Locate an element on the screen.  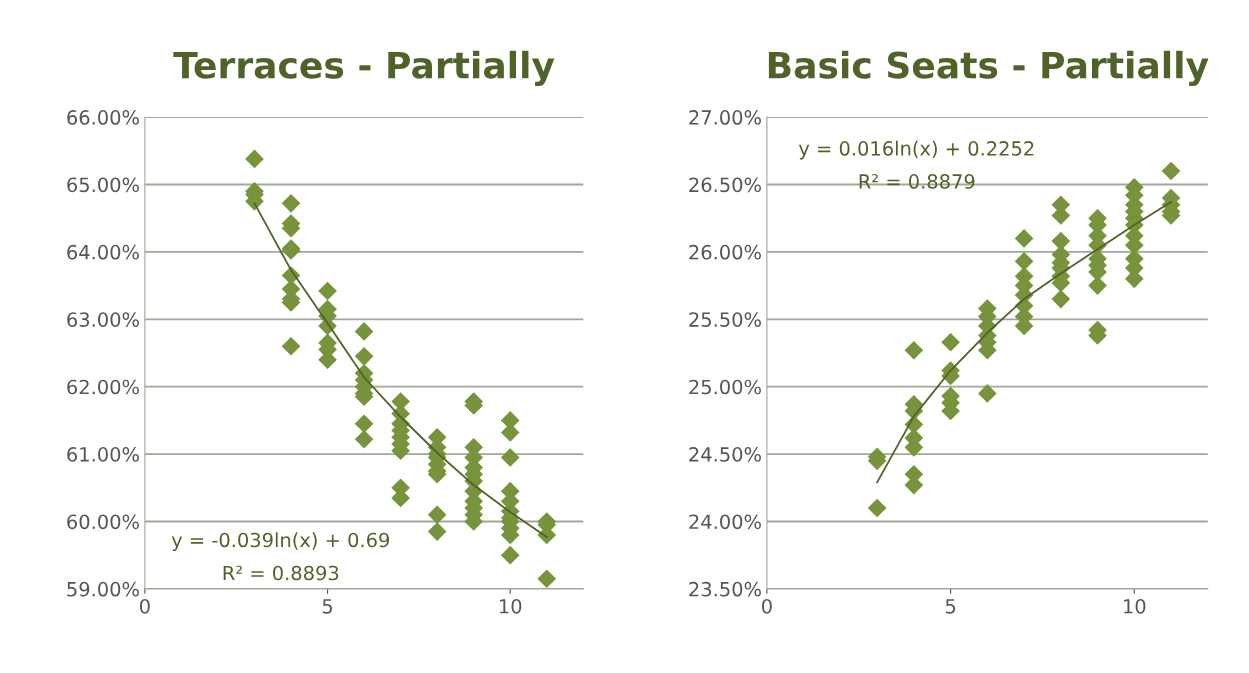
y-tick-label: 25.00% is located at coordinates (725, 387).